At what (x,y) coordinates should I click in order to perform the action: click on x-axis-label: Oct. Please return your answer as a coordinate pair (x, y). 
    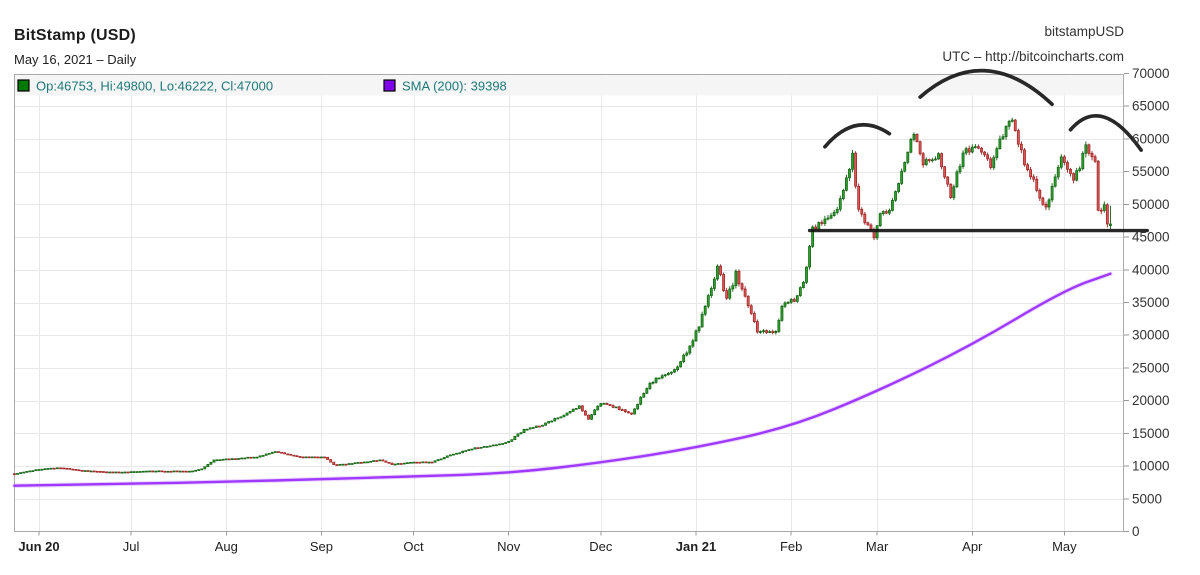
    Looking at the image, I should click on (413, 546).